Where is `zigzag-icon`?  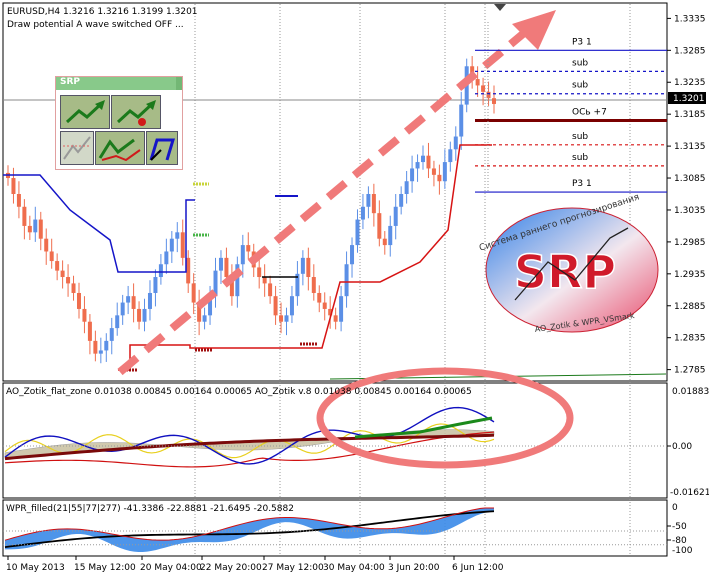 zigzag-icon is located at coordinates (77, 148).